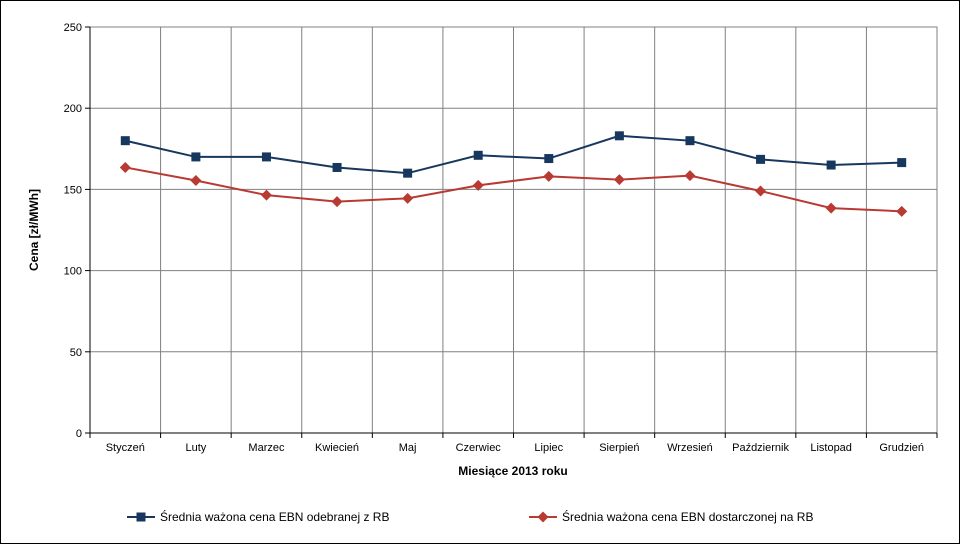 This screenshot has width=960, height=548. What do you see at coordinates (512, 471) in the screenshot?
I see `x-axis-label: Miesiące 2013 roku` at bounding box center [512, 471].